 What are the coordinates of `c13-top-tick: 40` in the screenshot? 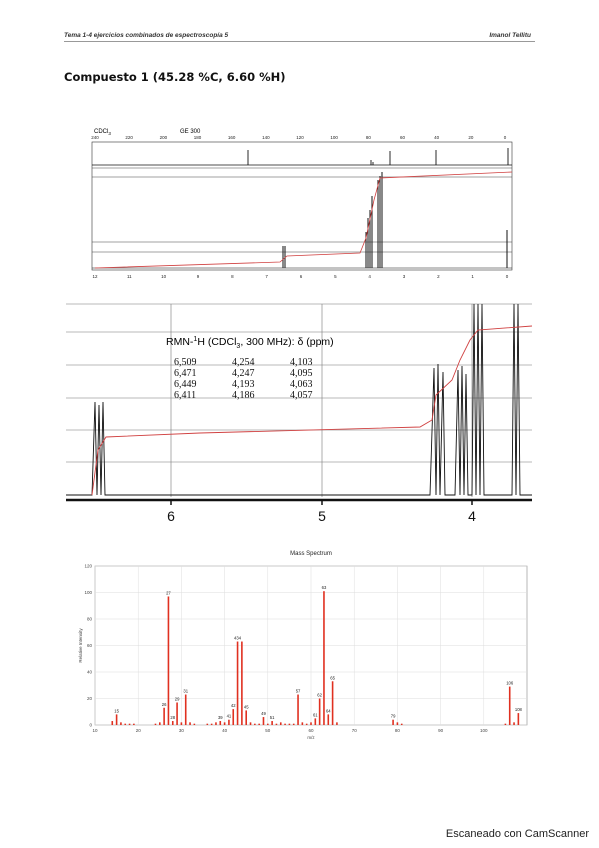 It's located at (437, 137).